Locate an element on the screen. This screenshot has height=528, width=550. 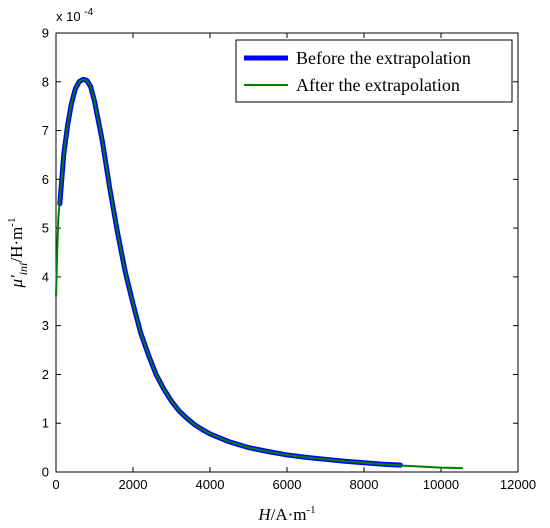
x-axis-title: H/A·m-1 is located at coordinates (286, 514).